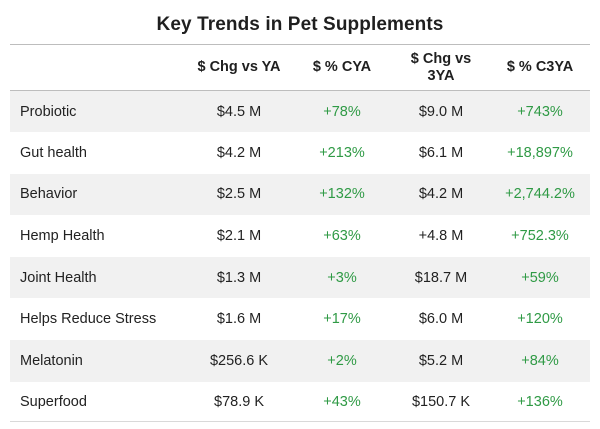  What do you see at coordinates (239, 360) in the screenshot?
I see `row-chg-ya: $256.6 K` at bounding box center [239, 360].